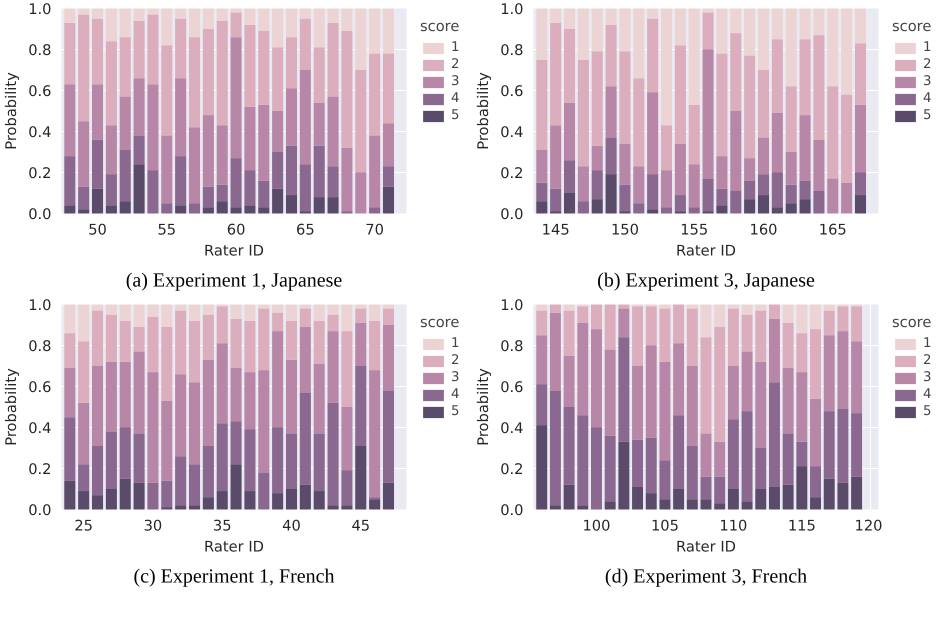 The height and width of the screenshot is (630, 949). What do you see at coordinates (291, 526) in the screenshot?
I see `x-tick-label: 40` at bounding box center [291, 526].